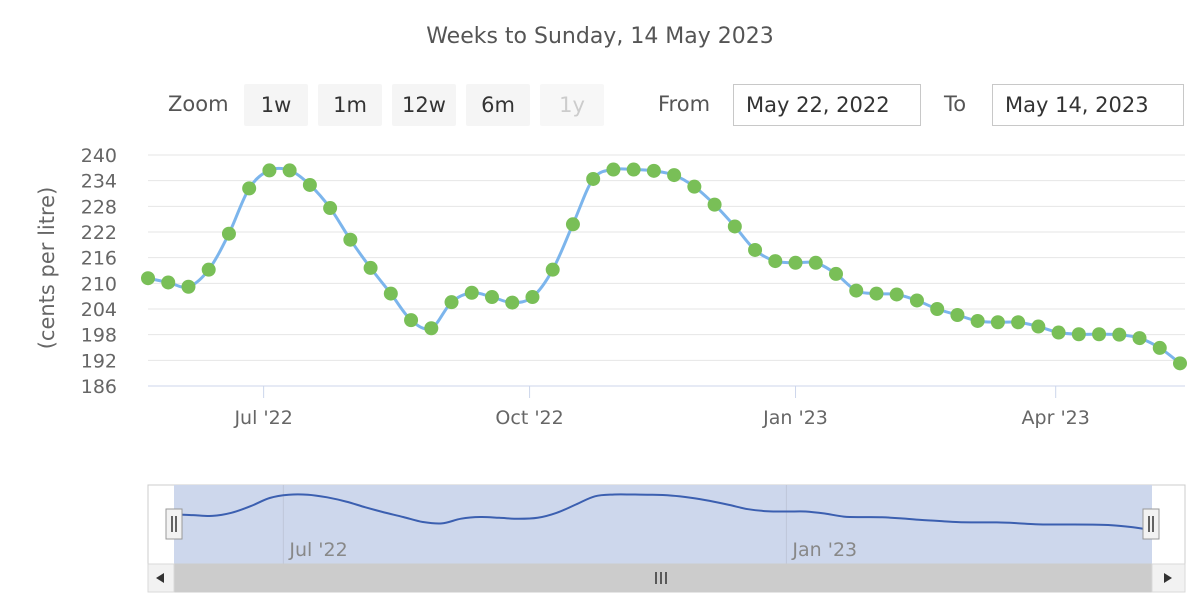 This screenshot has height=600, width=1200. What do you see at coordinates (317, 550) in the screenshot?
I see `navigator-tick-label: Jul '22` at bounding box center [317, 550].